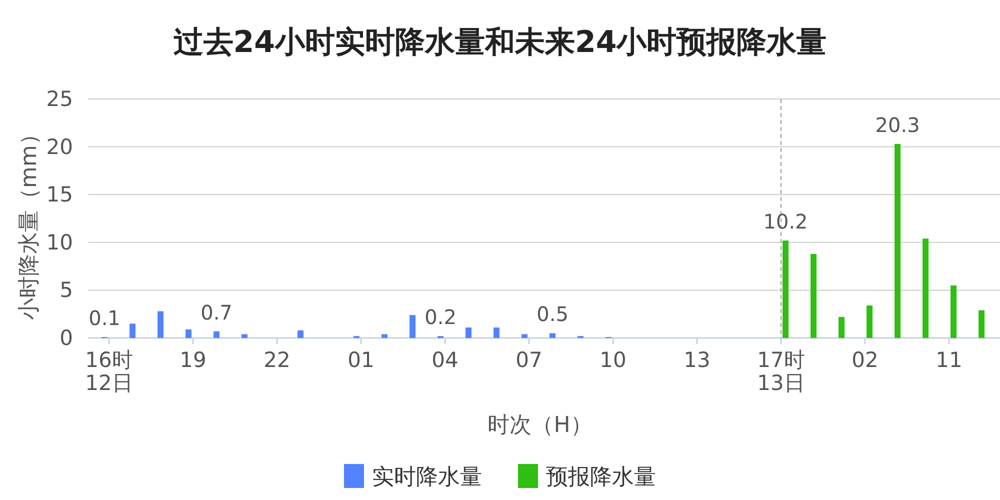 The width and height of the screenshot is (1000, 500). Describe the element at coordinates (59, 146) in the screenshot. I see `y-tick-label: 20` at that location.